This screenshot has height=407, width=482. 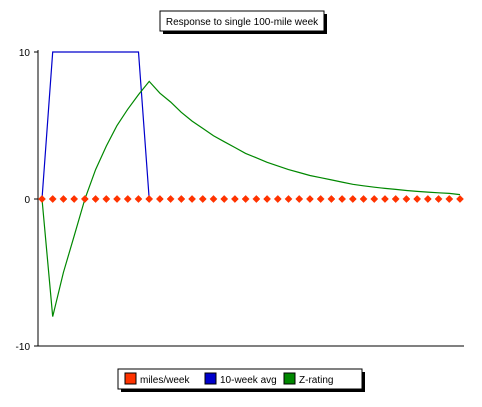 What do you see at coordinates (248, 380) in the screenshot?
I see `legend-label: 10-week avg` at bounding box center [248, 380].